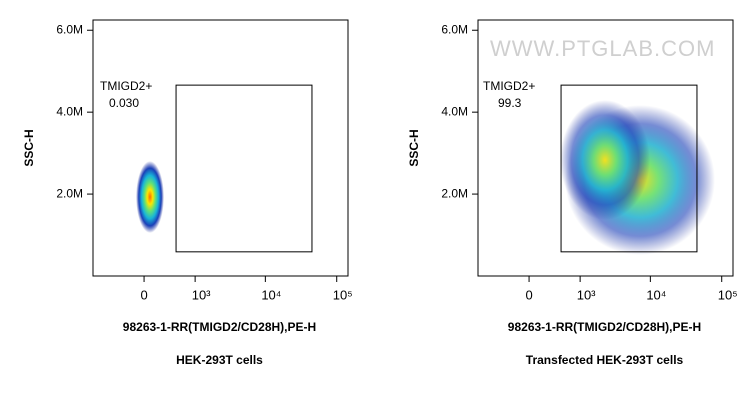 The width and height of the screenshot is (754, 401). Describe the element at coordinates (605, 360) in the screenshot. I see `panel-title: Transfected HEK-293T cells` at that location.